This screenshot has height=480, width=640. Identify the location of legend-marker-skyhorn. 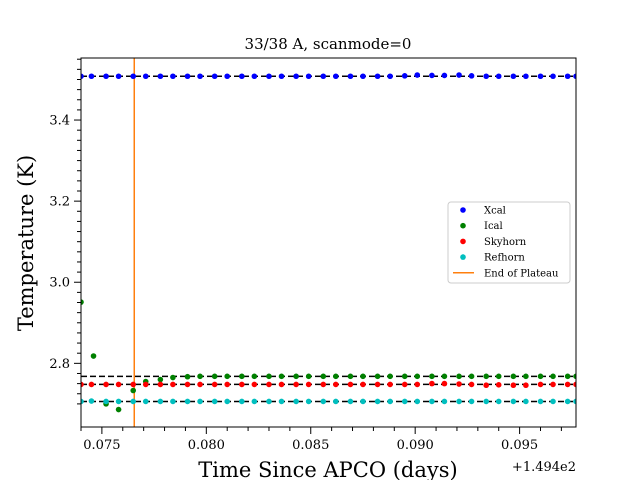
(463, 241).